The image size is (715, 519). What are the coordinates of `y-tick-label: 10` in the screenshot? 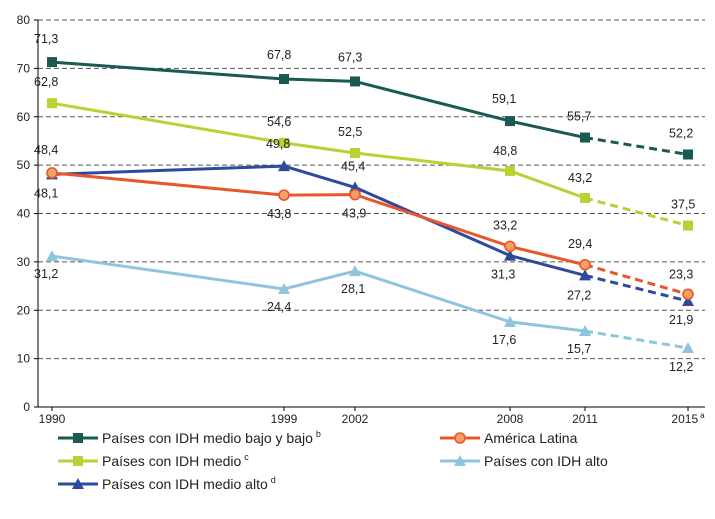 It's located at (24, 359).